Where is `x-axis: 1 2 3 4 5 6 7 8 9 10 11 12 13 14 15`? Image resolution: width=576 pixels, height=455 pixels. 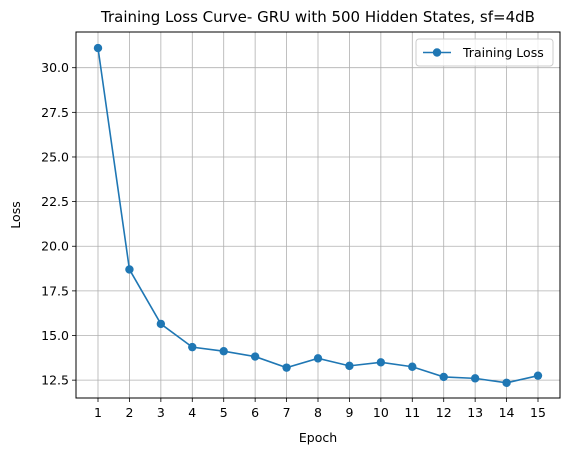
x-axis: 1 2 3 4 5 6 7 8 9 10 11 12 13 14 15 is located at coordinates (320, 409).